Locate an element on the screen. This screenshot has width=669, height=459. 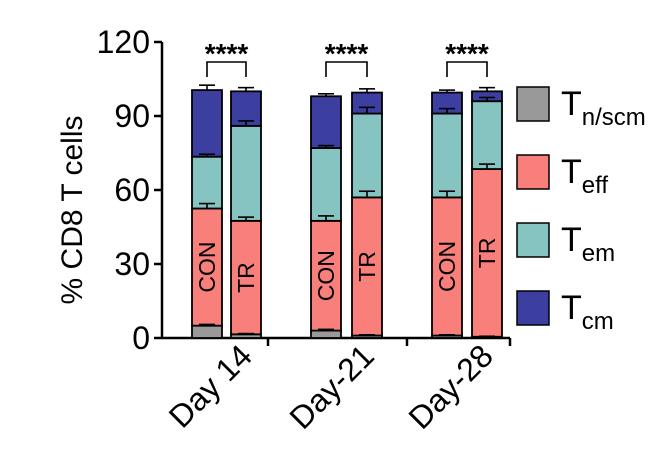
x-tick-labels: Day 14 Day-21 Day-28 is located at coordinates (331, 386).